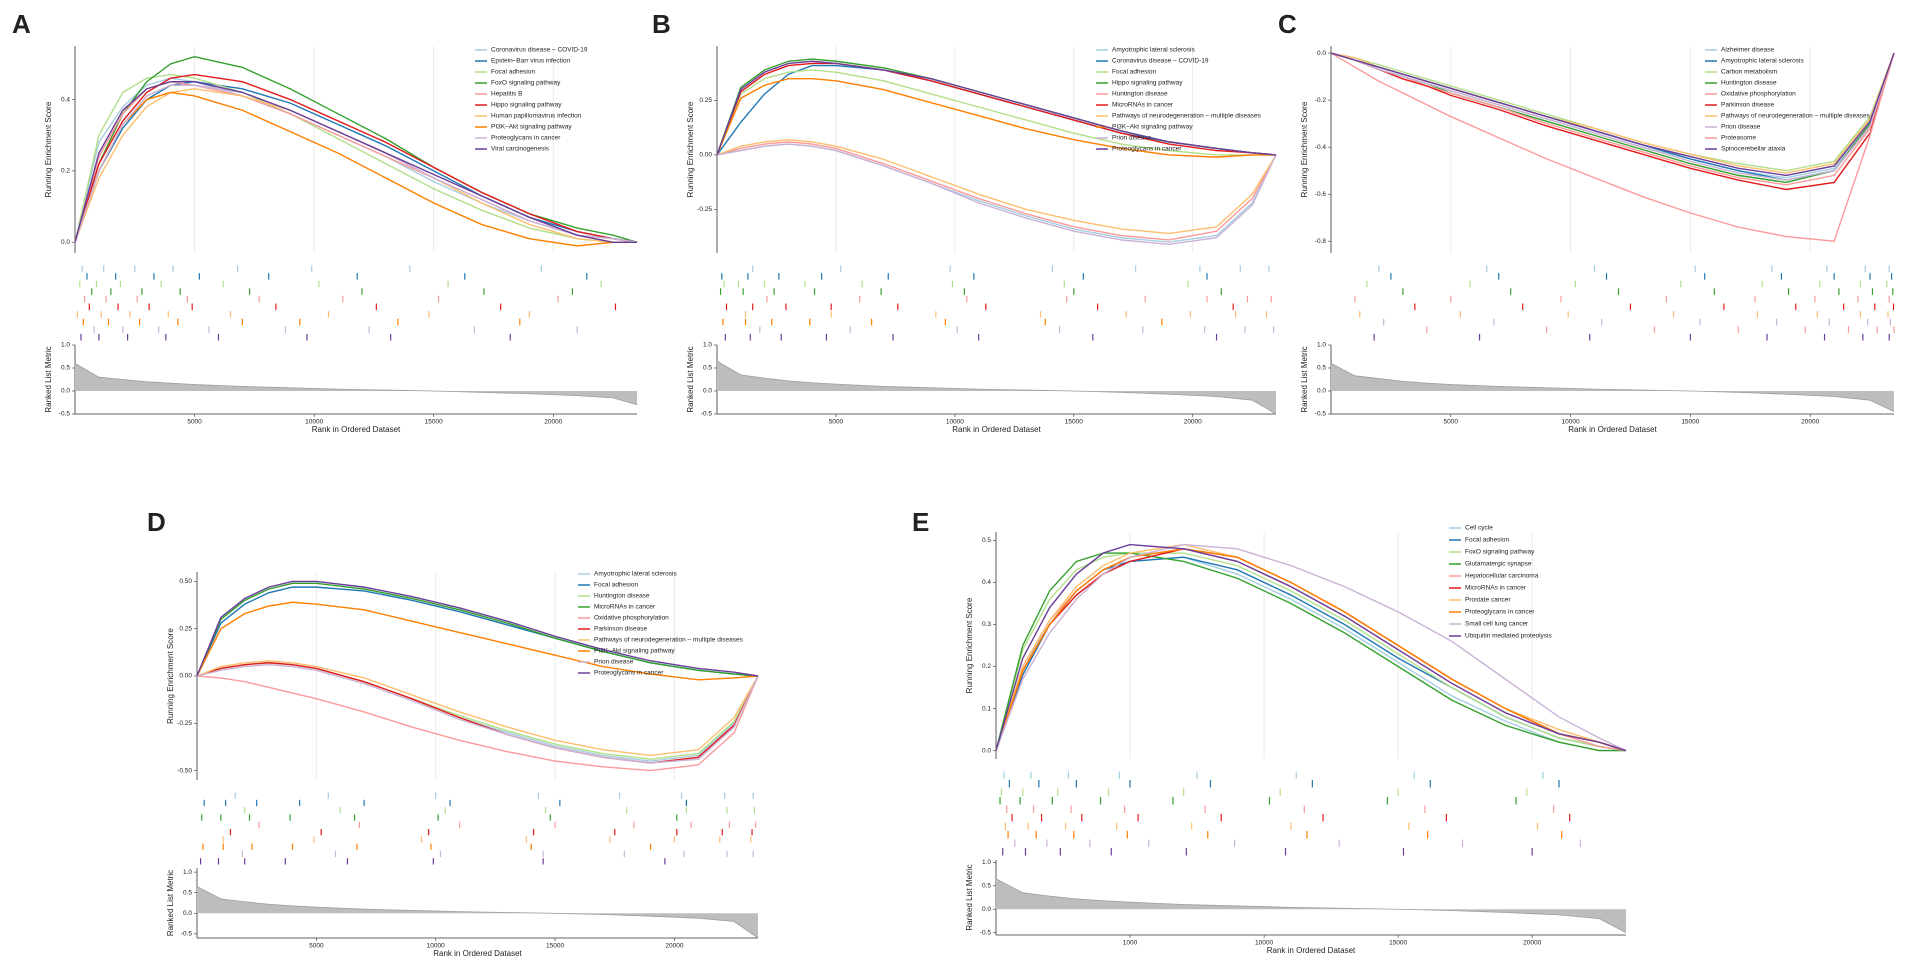 The image size is (1910, 969). What do you see at coordinates (705, 100) in the screenshot?
I see `y-tick-label: 0.25` at bounding box center [705, 100].